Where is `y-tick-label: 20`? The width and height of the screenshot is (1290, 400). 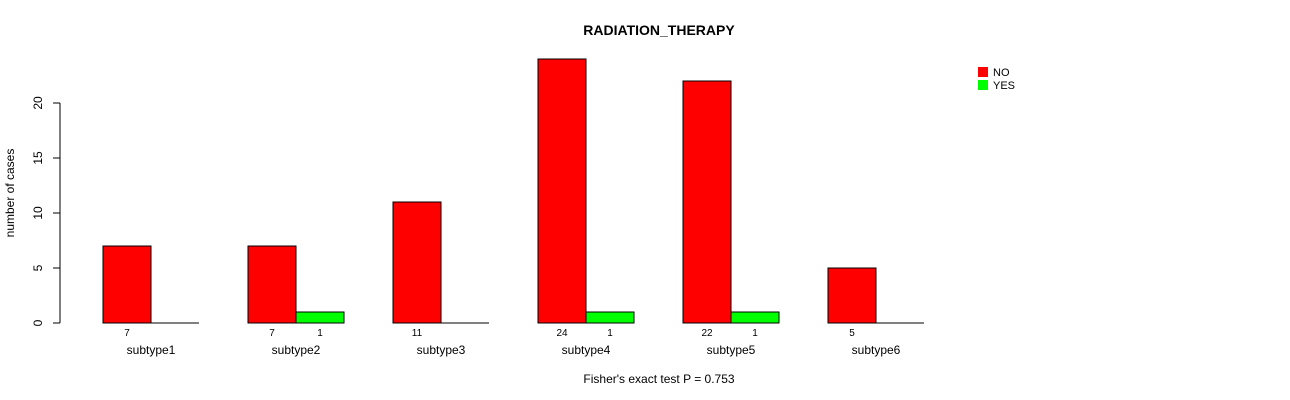
y-tick-label: 20 is located at coordinates (38, 103).